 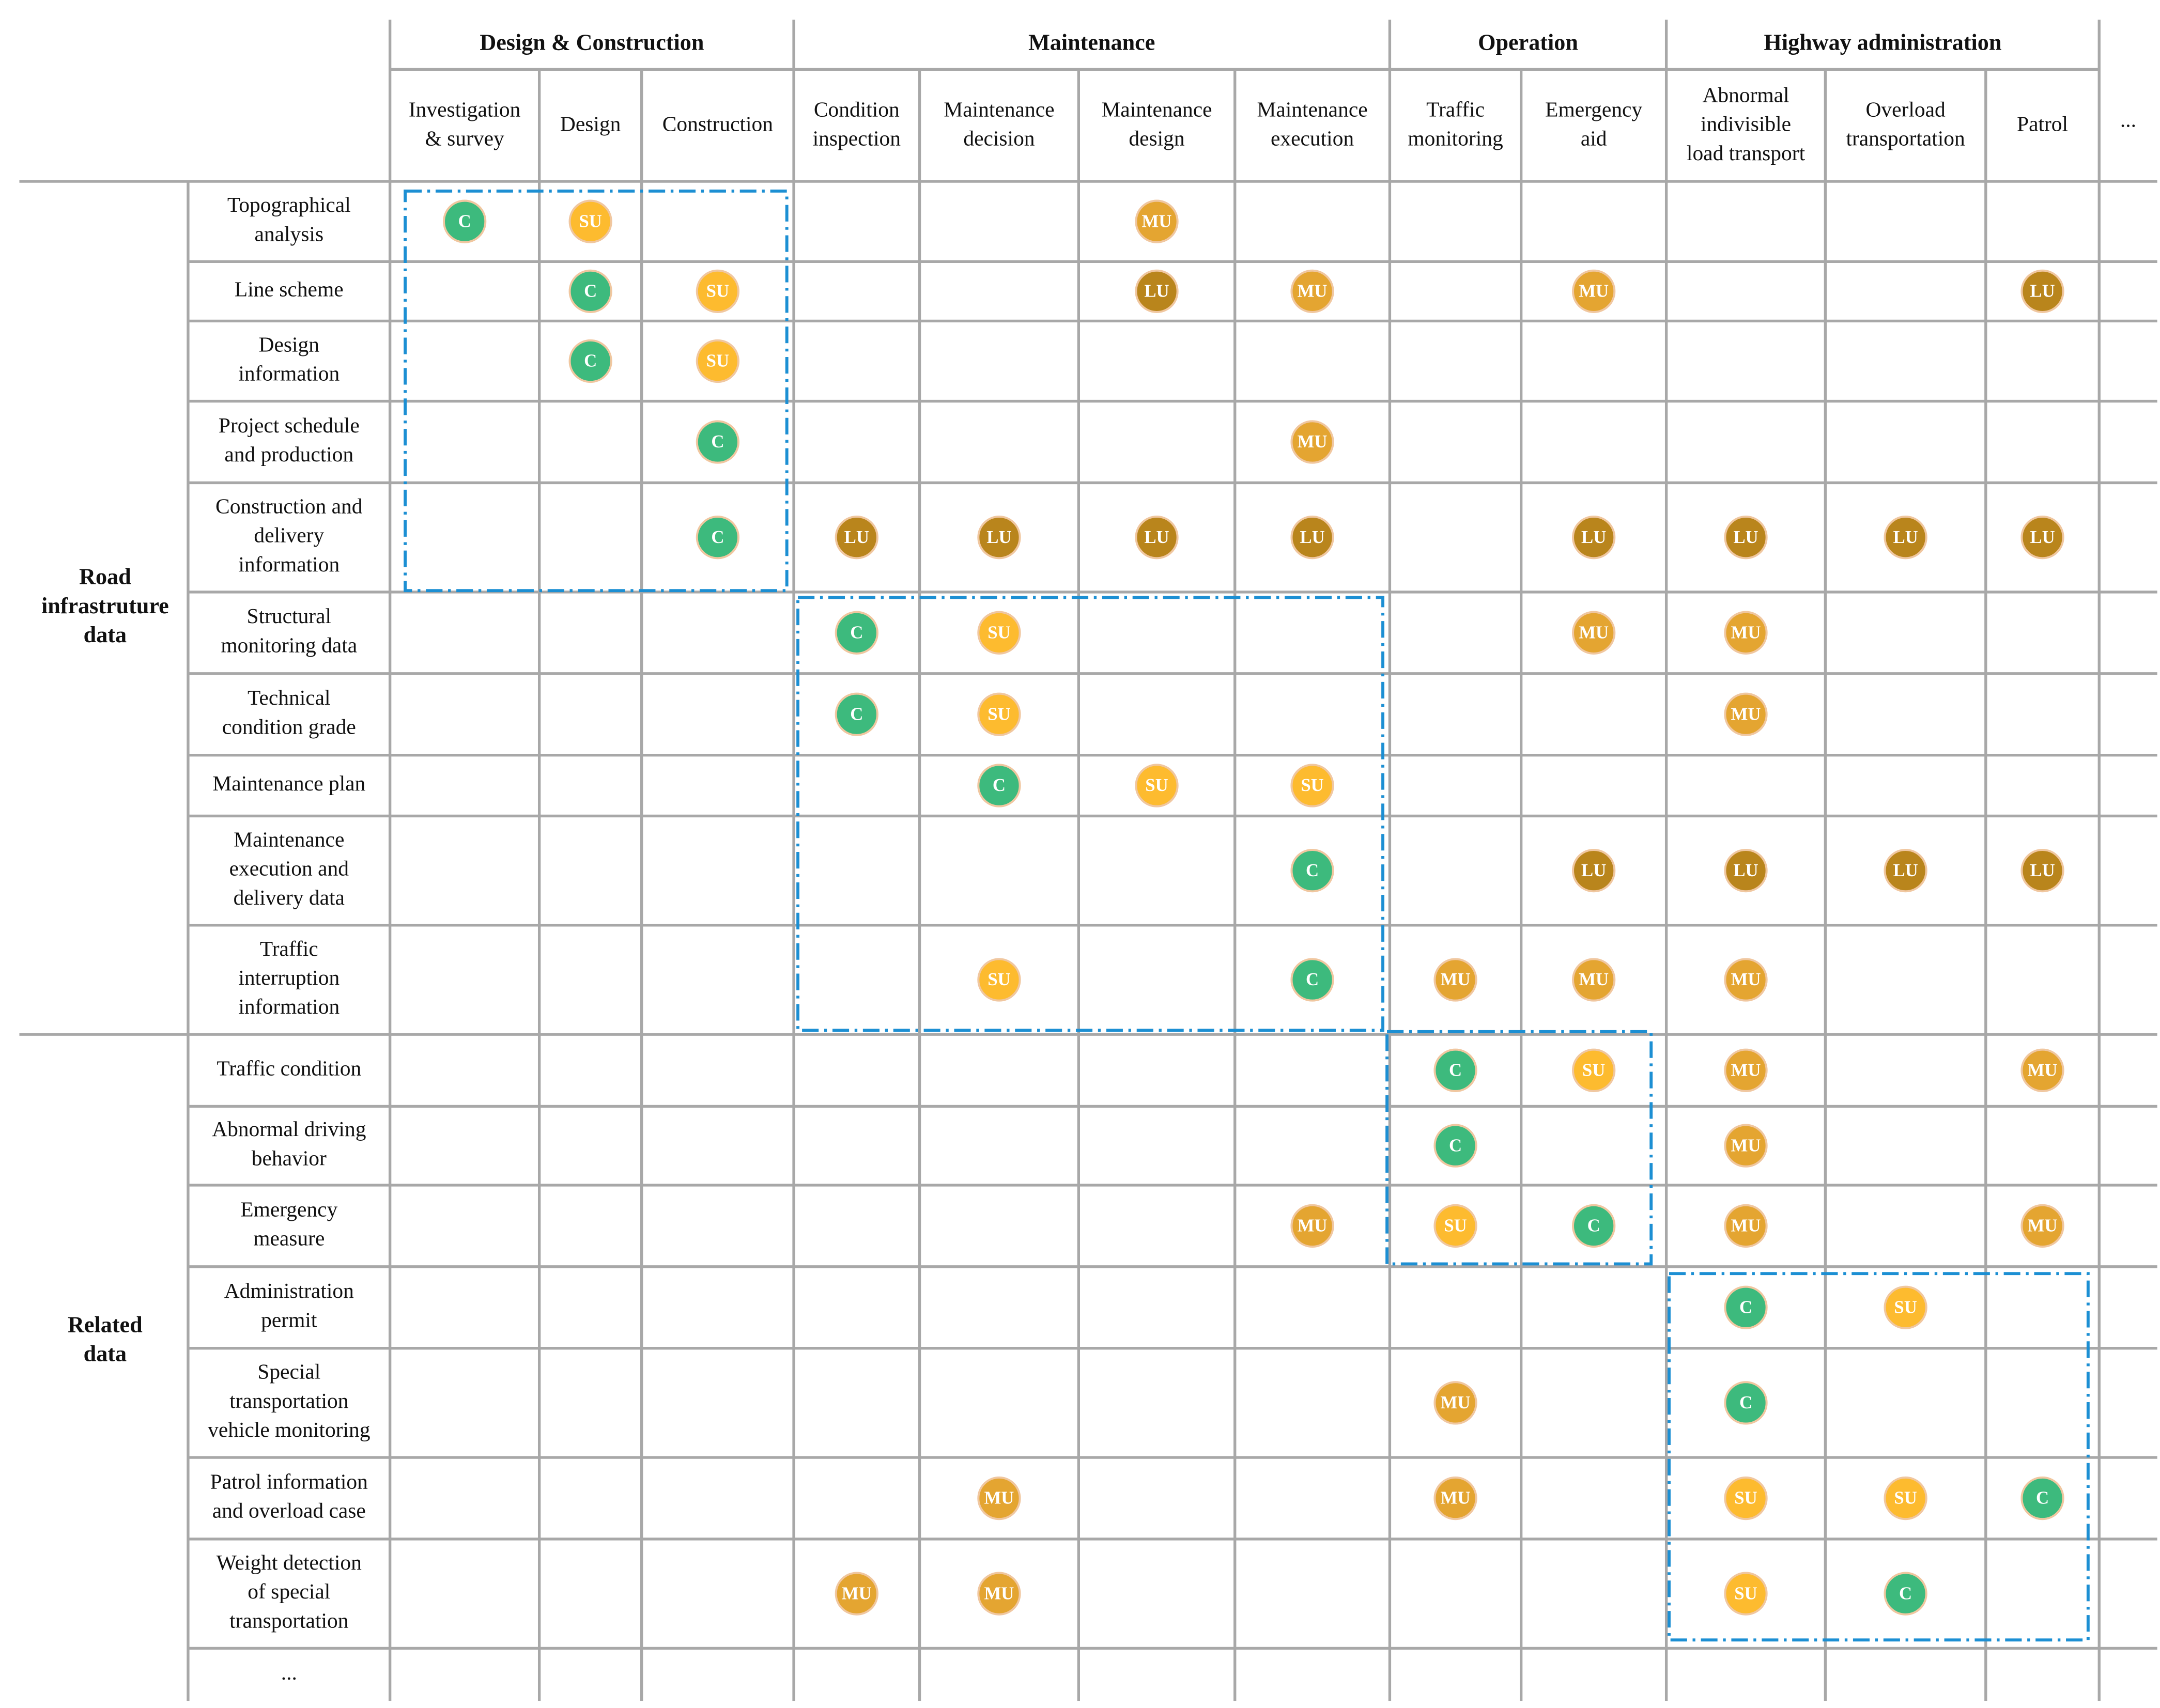 What do you see at coordinates (288, 1209) in the screenshot?
I see `row-label: Emergency` at bounding box center [288, 1209].